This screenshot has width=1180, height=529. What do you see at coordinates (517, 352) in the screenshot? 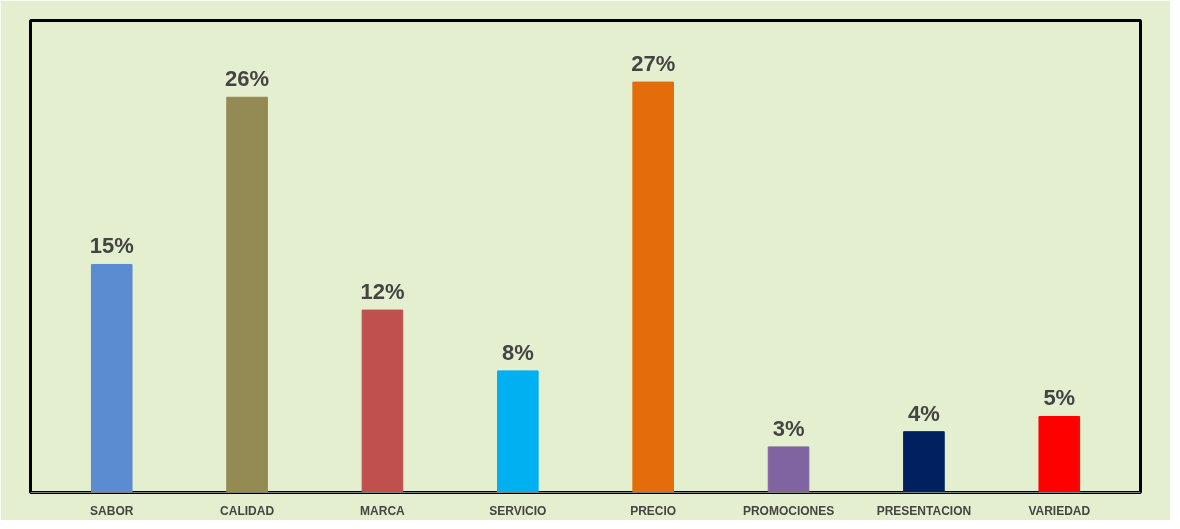
I see `data-label: 8%` at bounding box center [517, 352].